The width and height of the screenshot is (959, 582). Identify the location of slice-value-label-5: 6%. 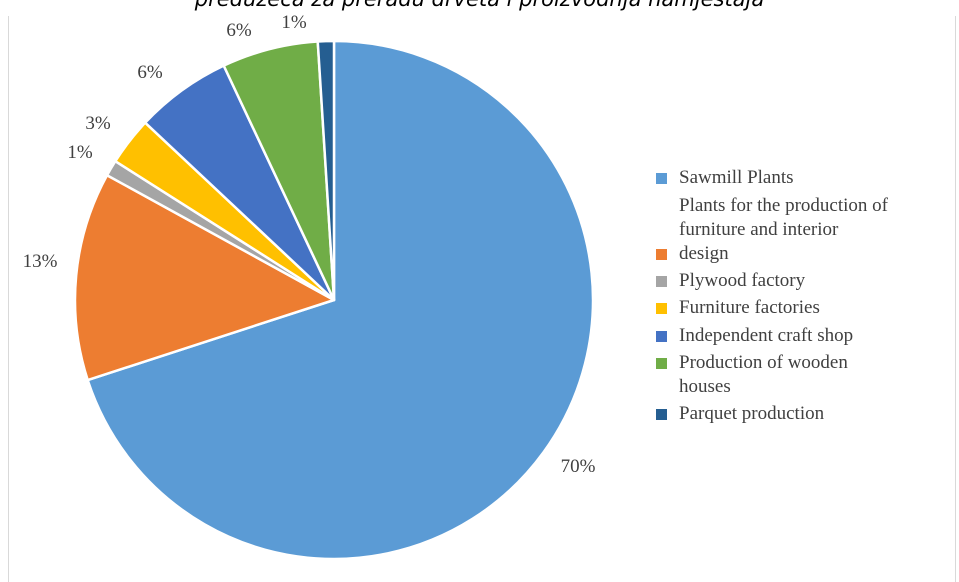
(150, 72).